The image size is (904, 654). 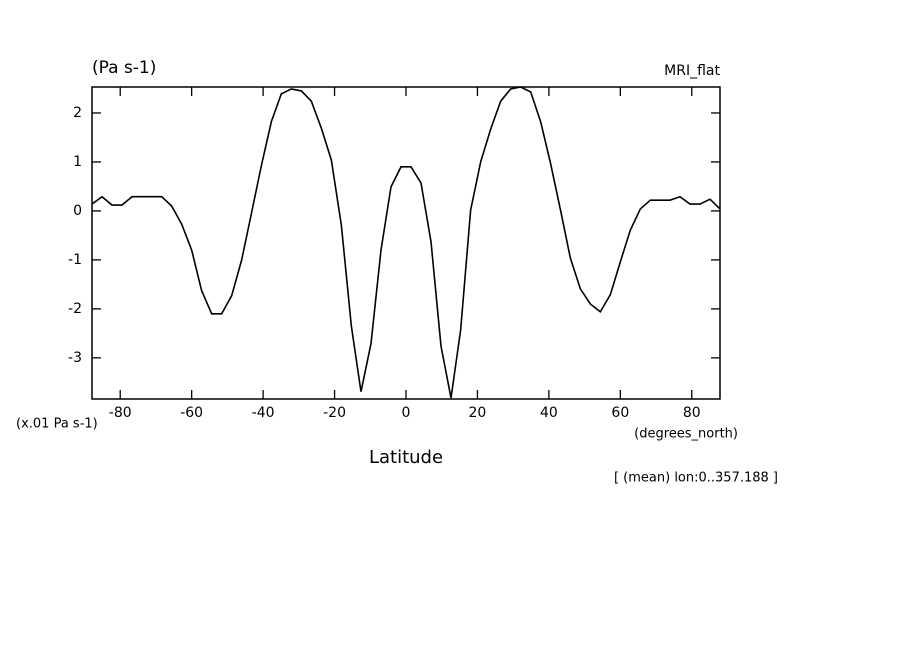 What do you see at coordinates (478, 413) in the screenshot?
I see `x-tick-label: 20` at bounding box center [478, 413].